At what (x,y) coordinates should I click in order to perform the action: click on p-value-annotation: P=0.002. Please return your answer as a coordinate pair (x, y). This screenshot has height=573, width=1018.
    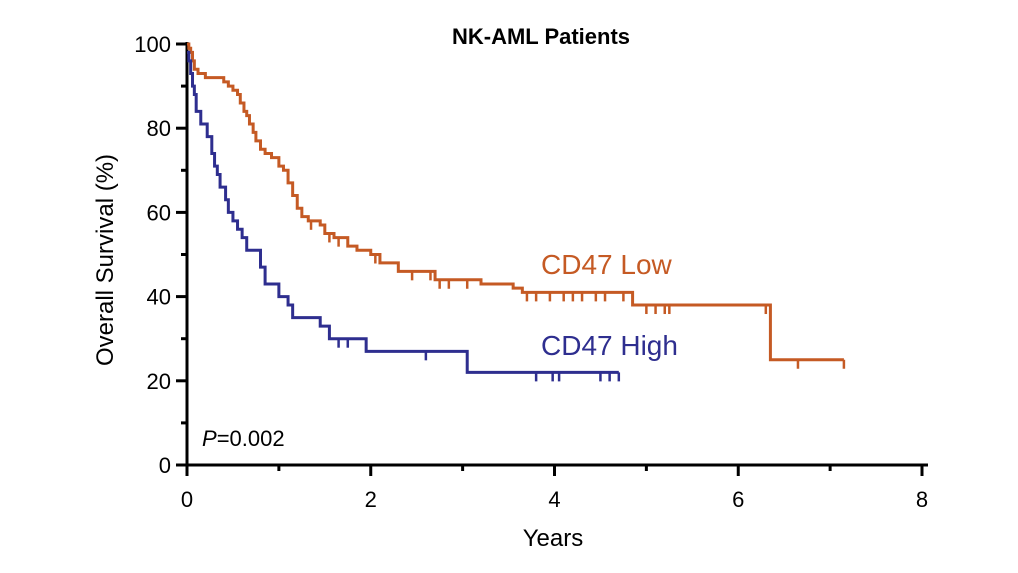
    Looking at the image, I should click on (243, 438).